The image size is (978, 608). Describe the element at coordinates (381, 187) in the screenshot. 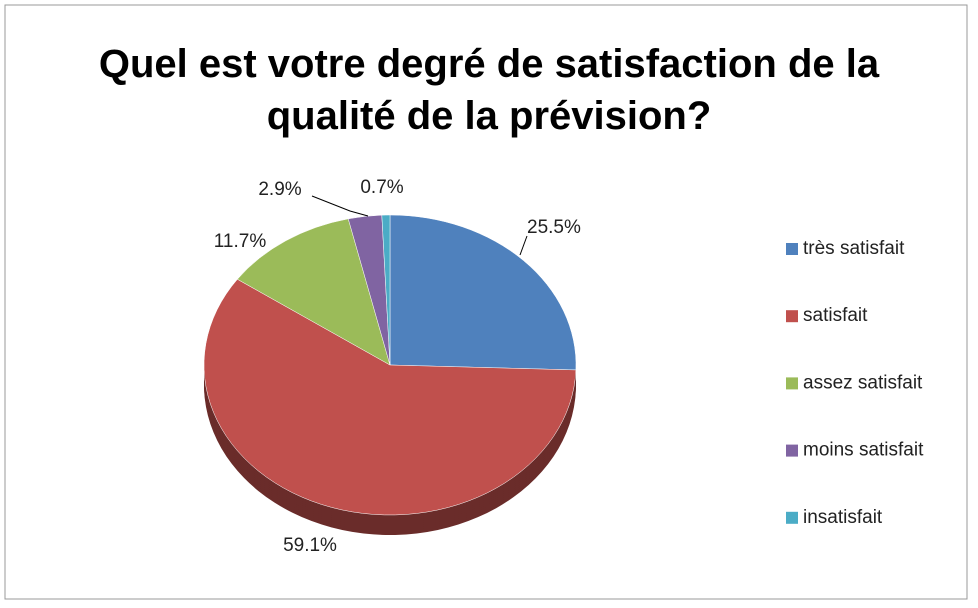

I see `data-label: 0.7%` at that location.